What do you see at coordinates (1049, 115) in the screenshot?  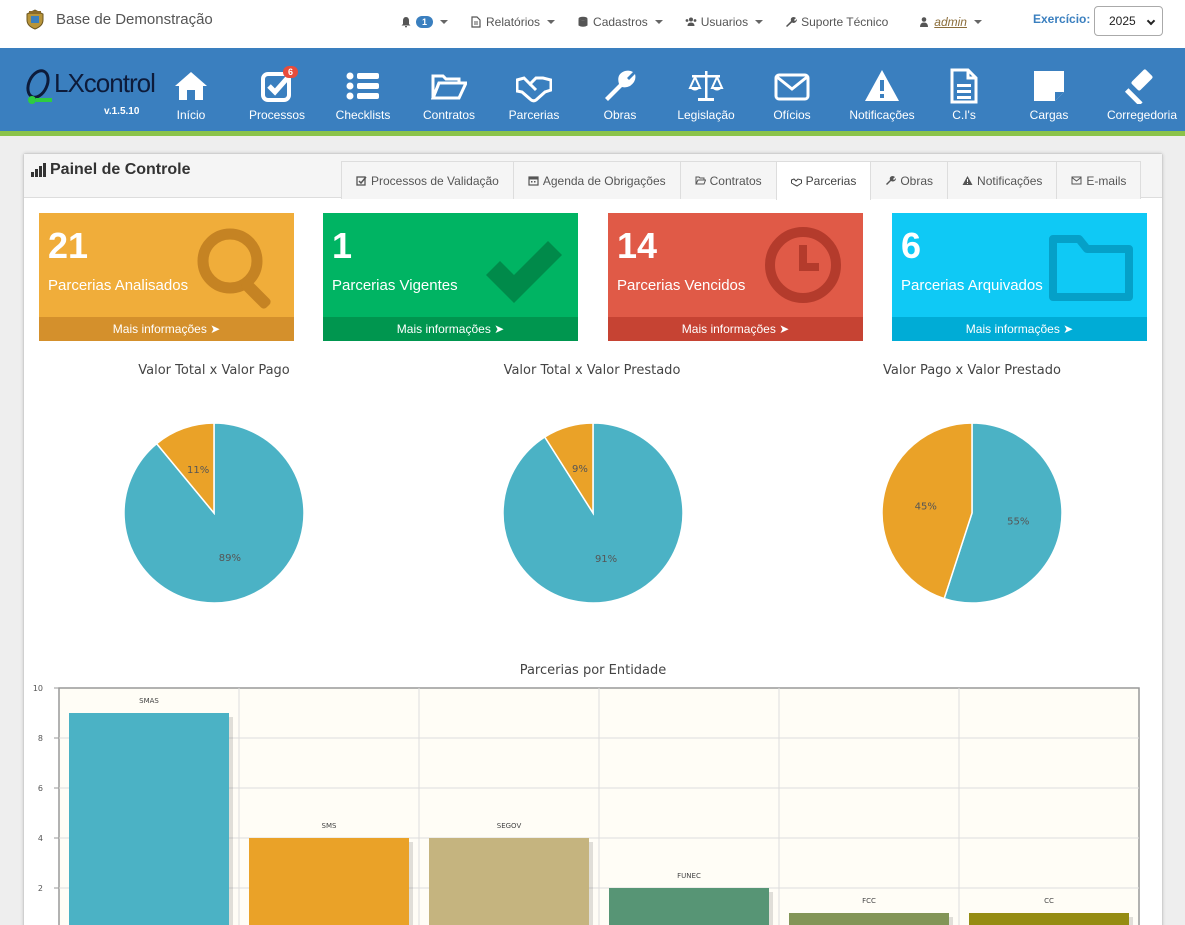 I see `nav-label: Cargas` at bounding box center [1049, 115].